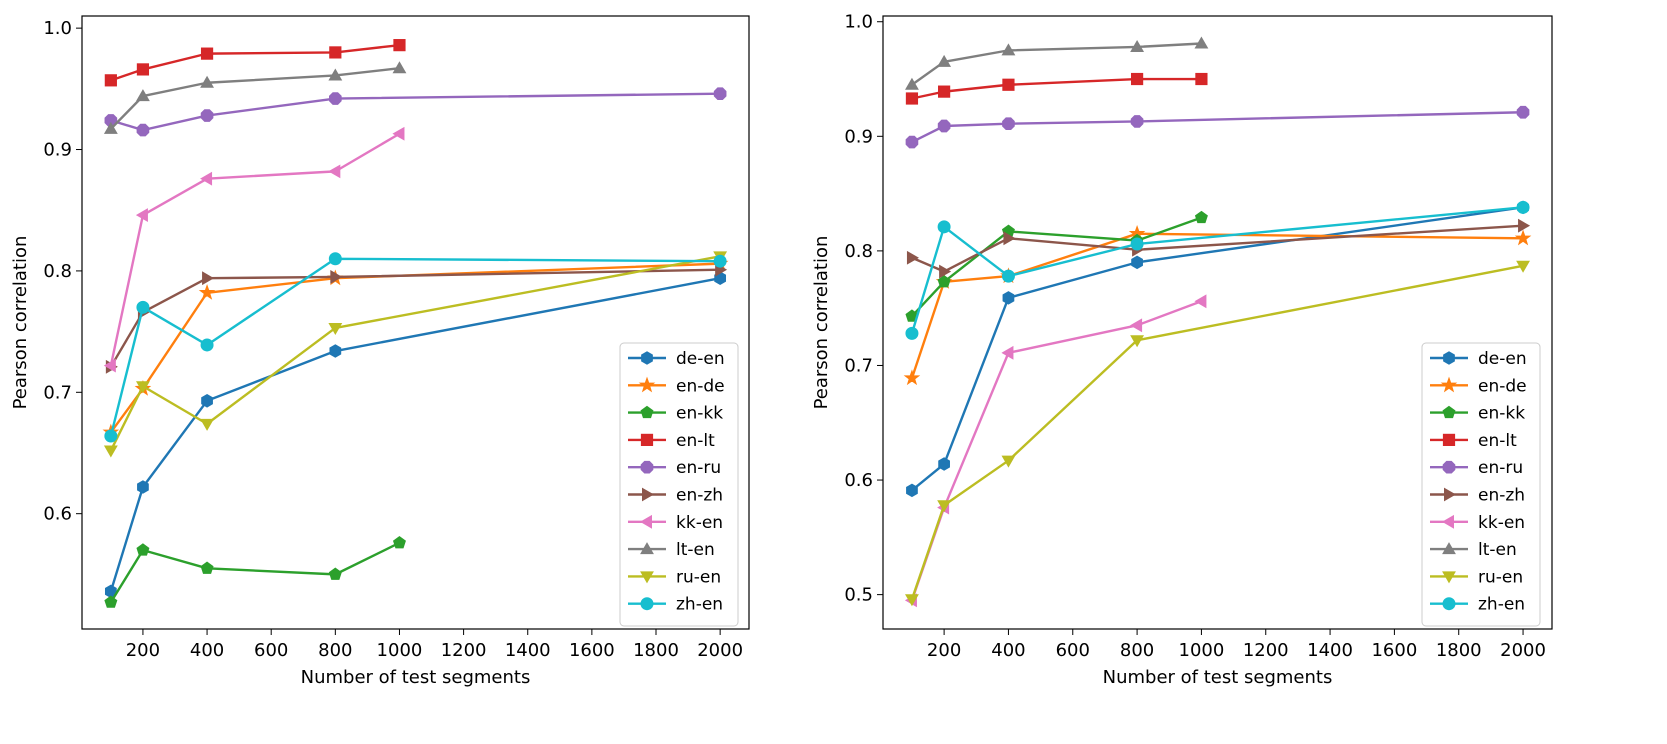 Image resolution: width=1667 pixels, height=744 pixels. What do you see at coordinates (698, 577) in the screenshot?
I see `legend-label: ru-en` at bounding box center [698, 577].